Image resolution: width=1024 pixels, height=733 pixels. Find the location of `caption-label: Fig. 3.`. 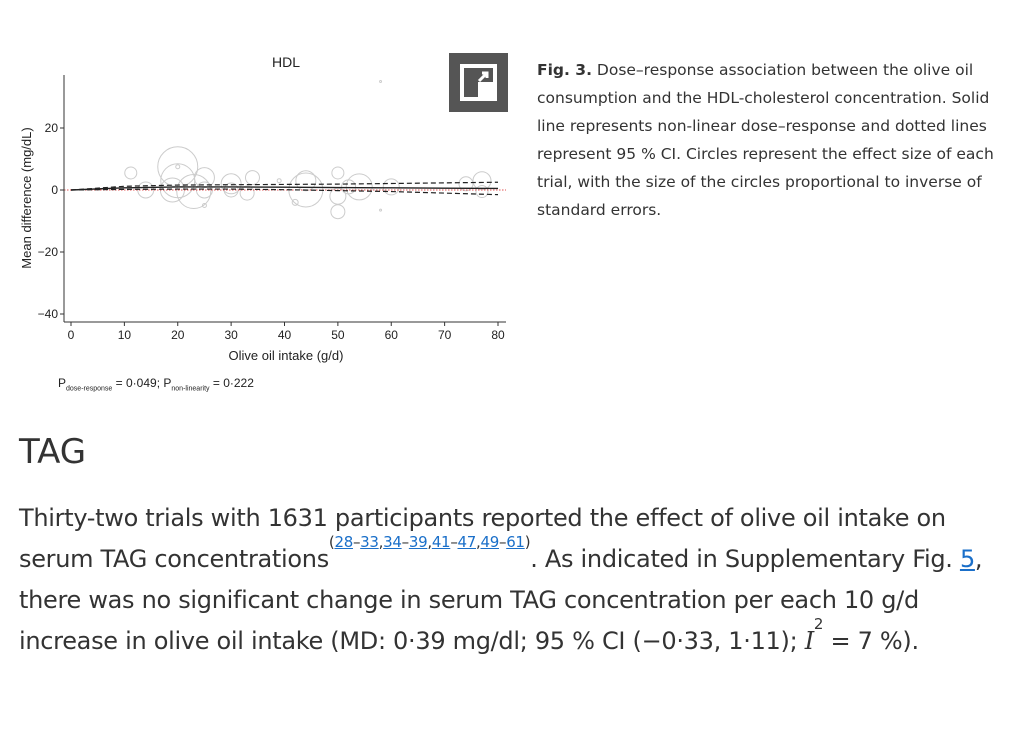

caption-label: Fig. 3. is located at coordinates (564, 70).